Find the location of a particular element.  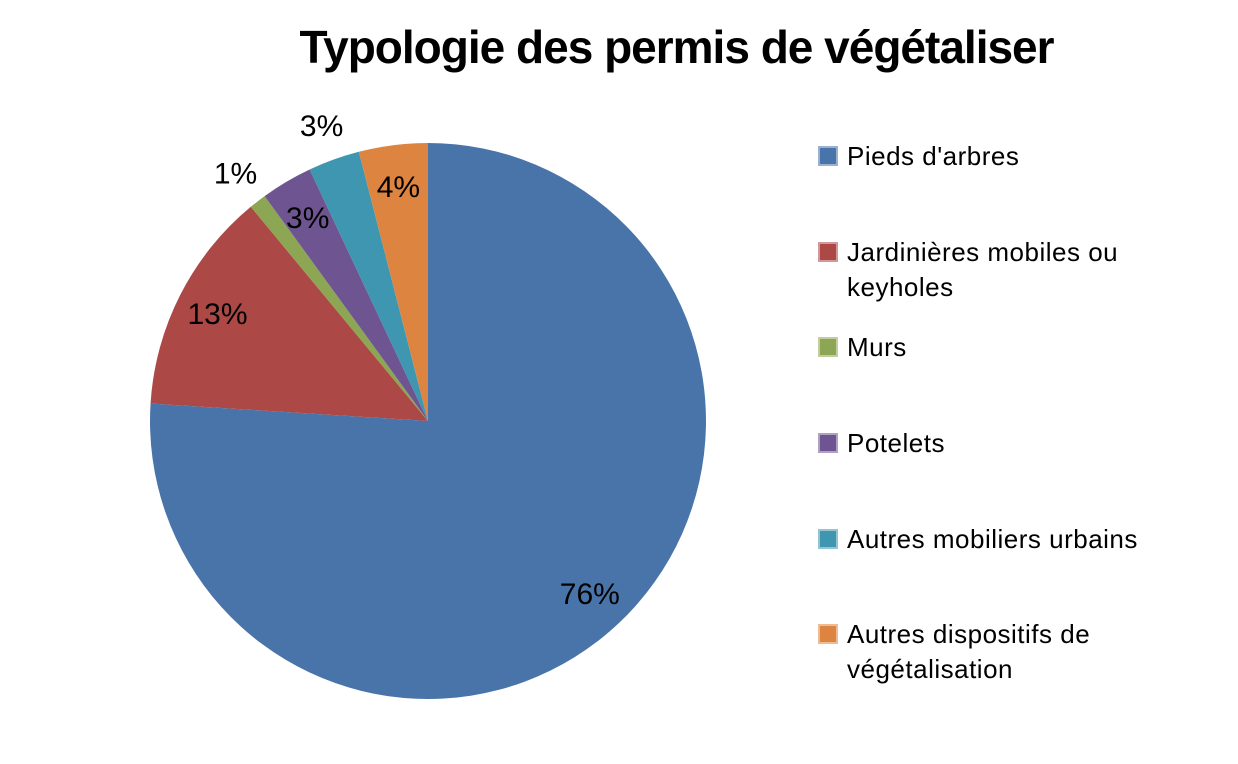

chart-title: Typologie des permis de végétaliser is located at coordinates (676, 47).